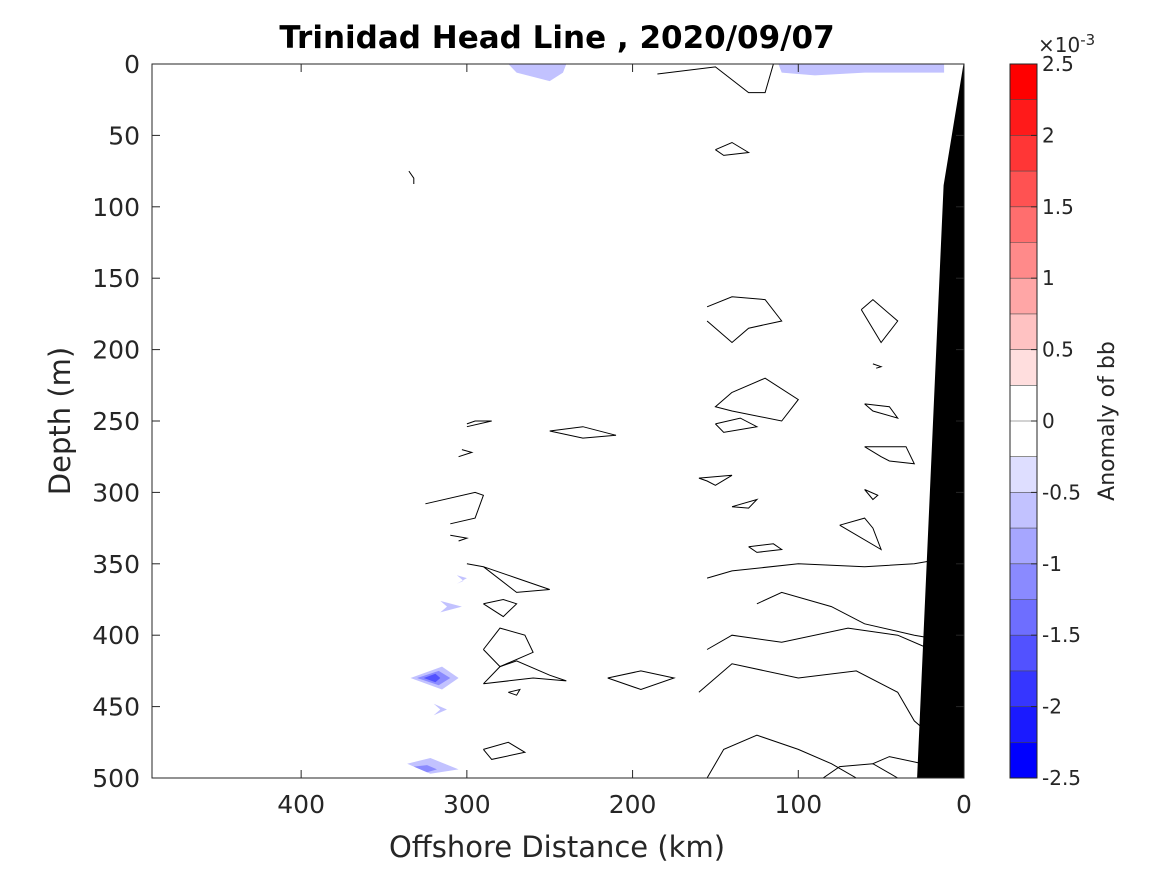 This screenshot has width=1167, height=875. I want to click on y-tick-label-5: 250, so click(116, 421).